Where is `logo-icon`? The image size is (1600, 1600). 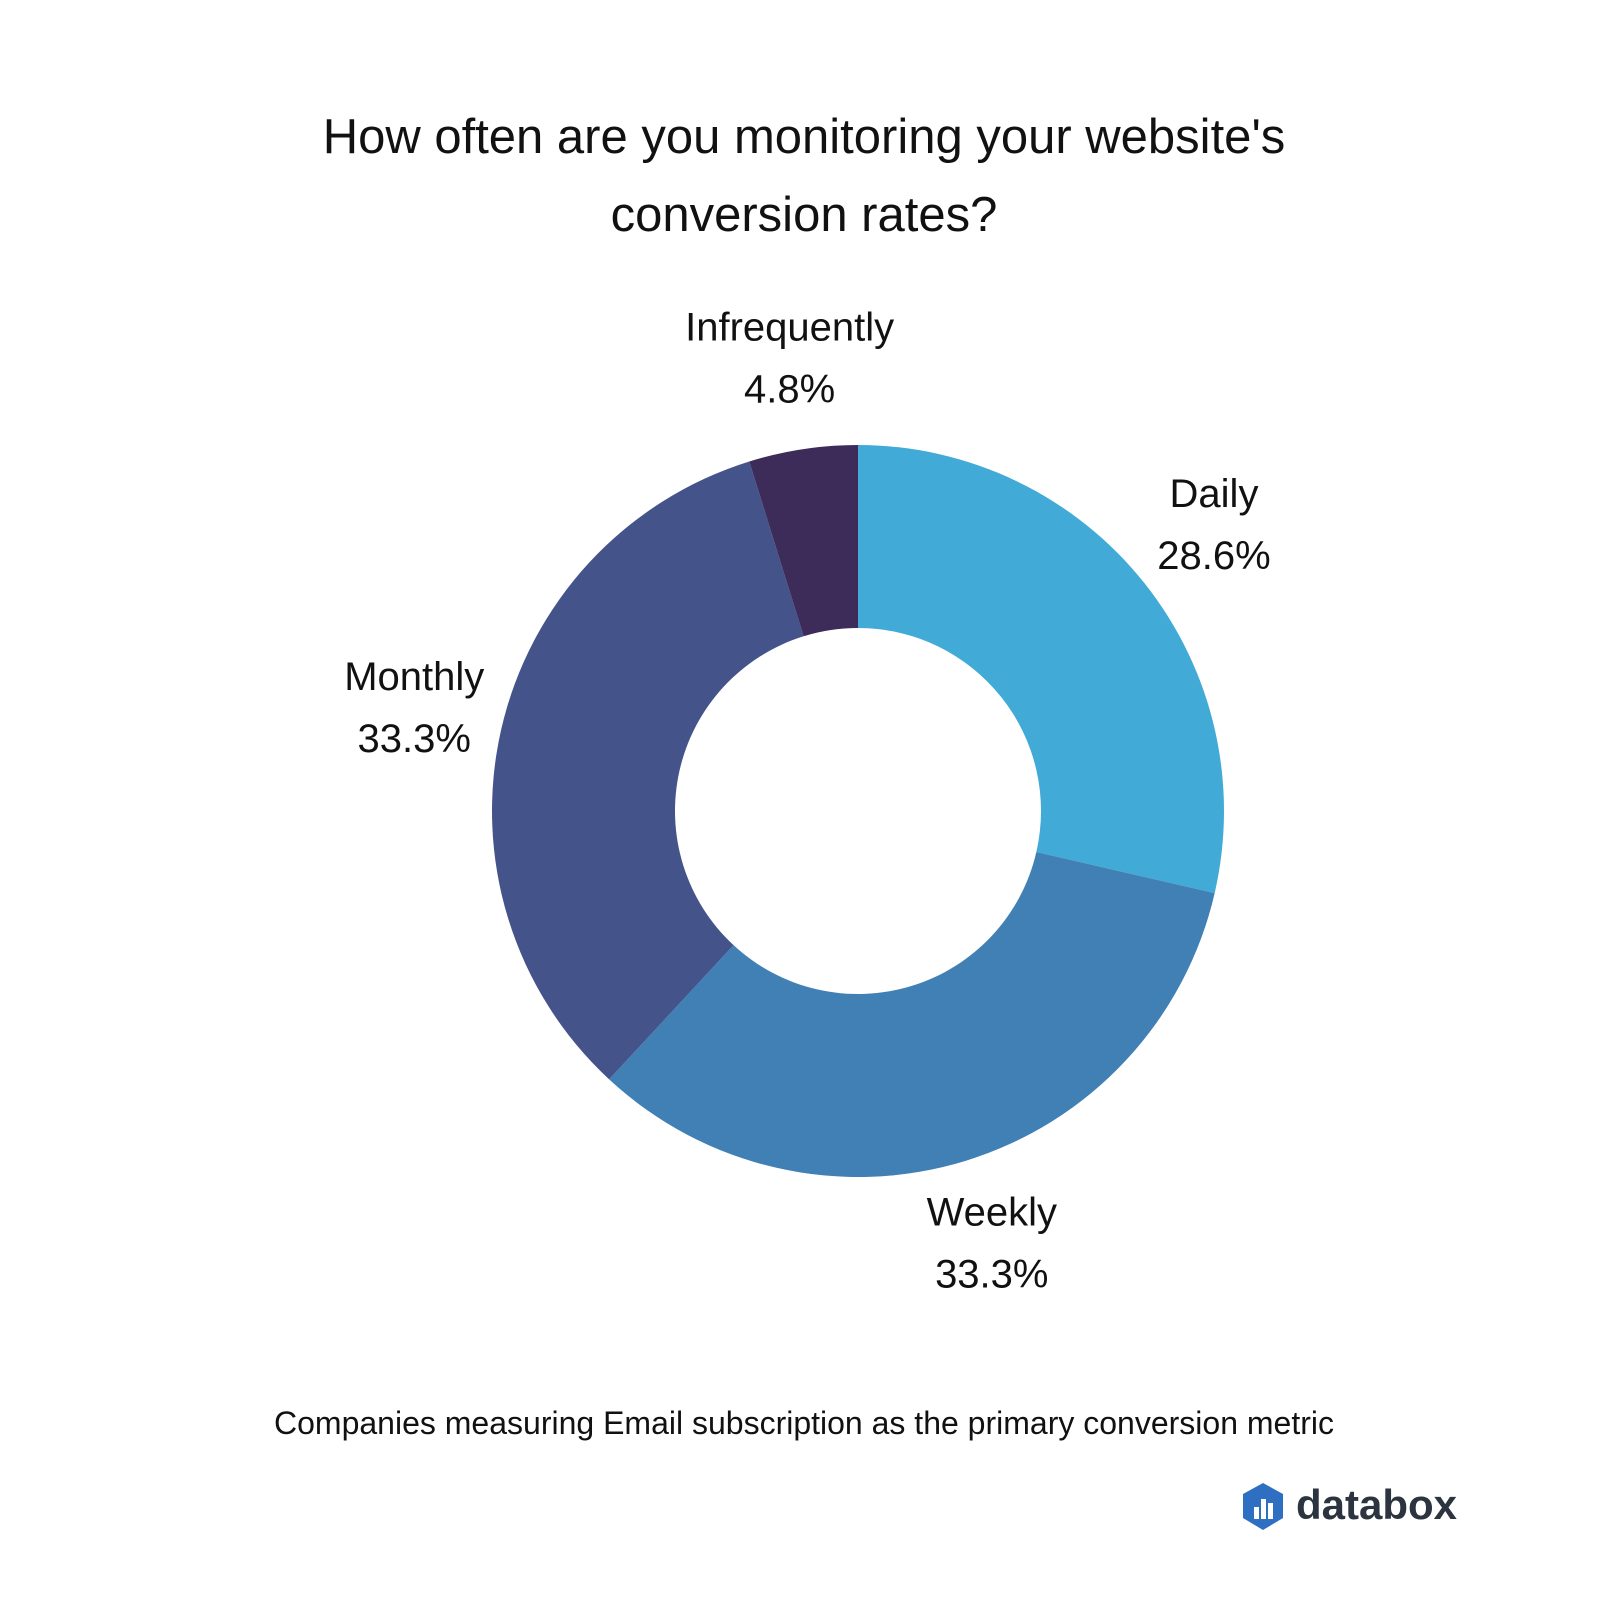
logo-icon is located at coordinates (1263, 1506).